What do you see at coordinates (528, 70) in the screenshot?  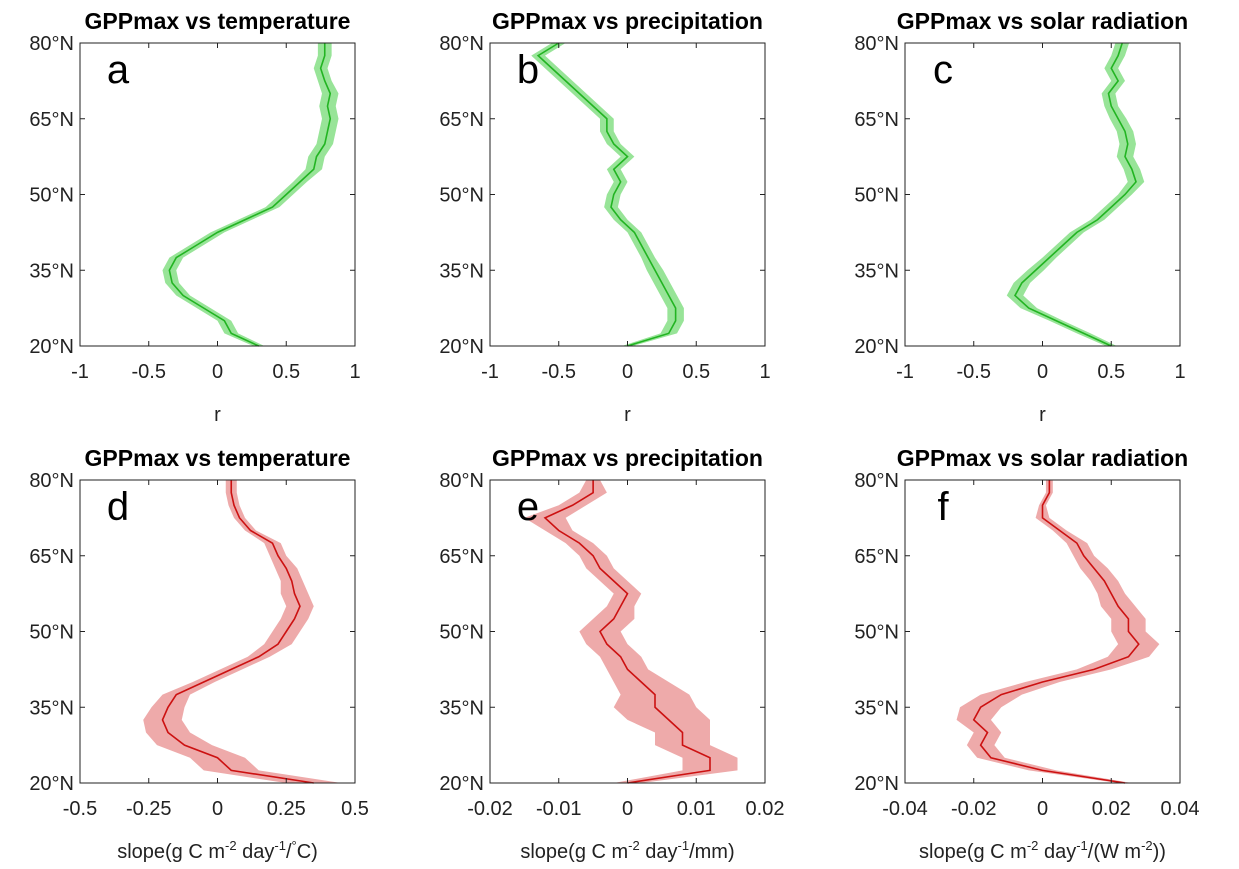 I see `panel-letter: b` at bounding box center [528, 70].